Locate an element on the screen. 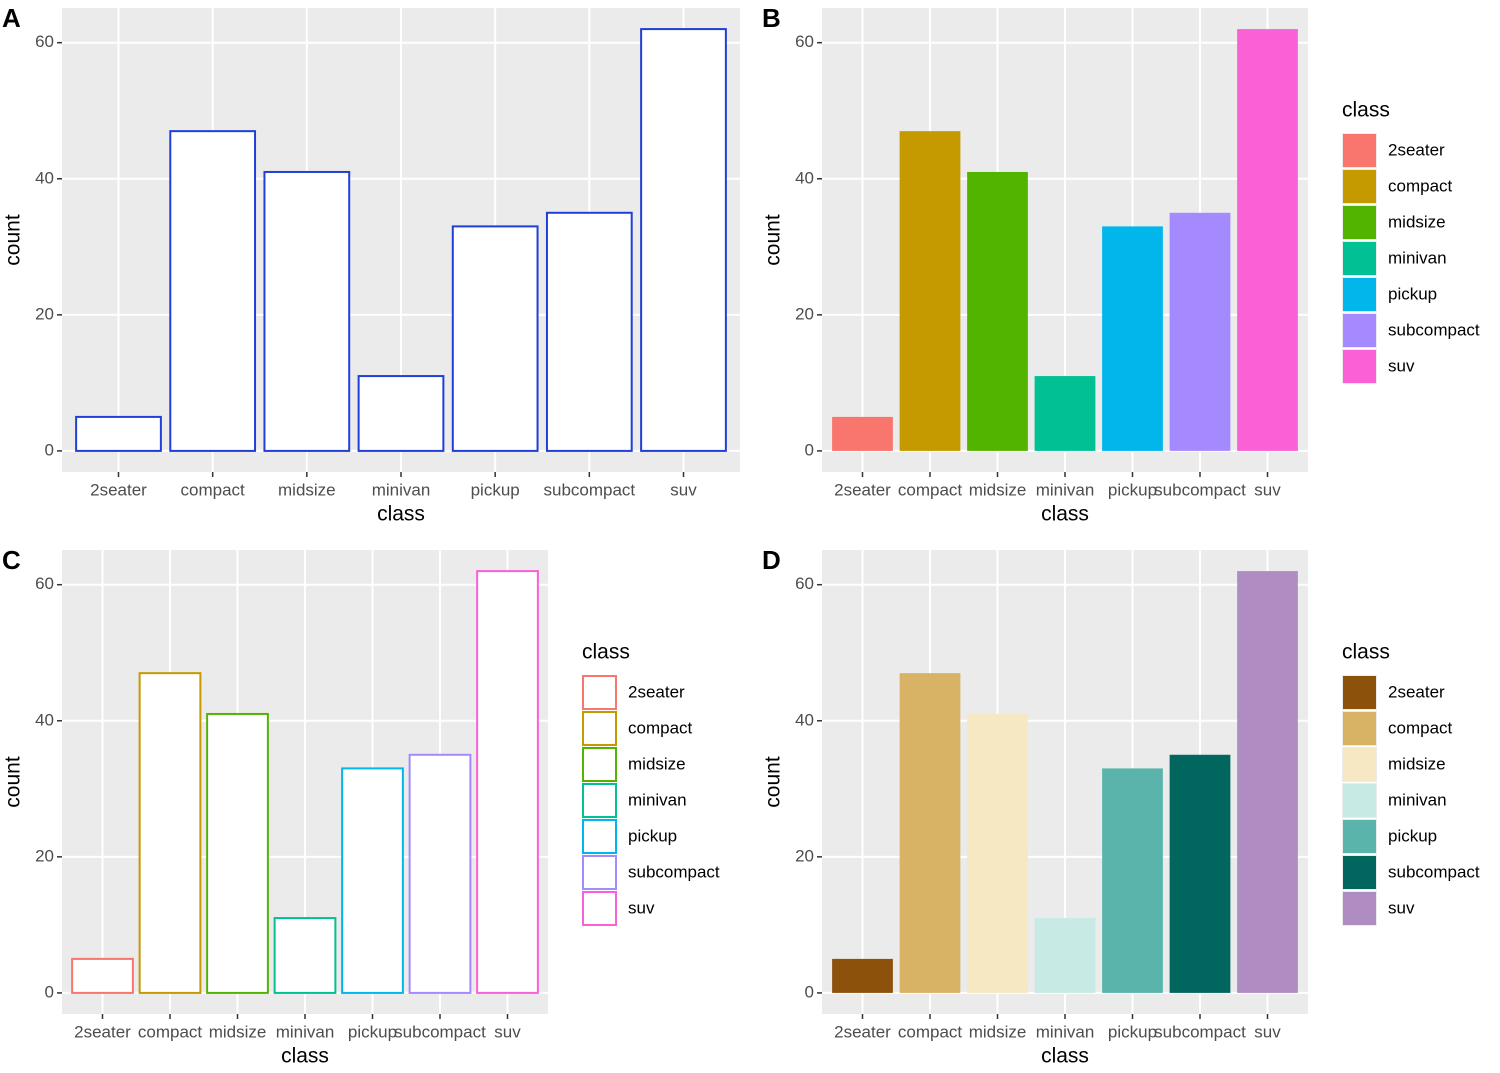 Image resolution: width=1500 pixels, height=1073 pixels. panel-tag: B is located at coordinates (771, 18).